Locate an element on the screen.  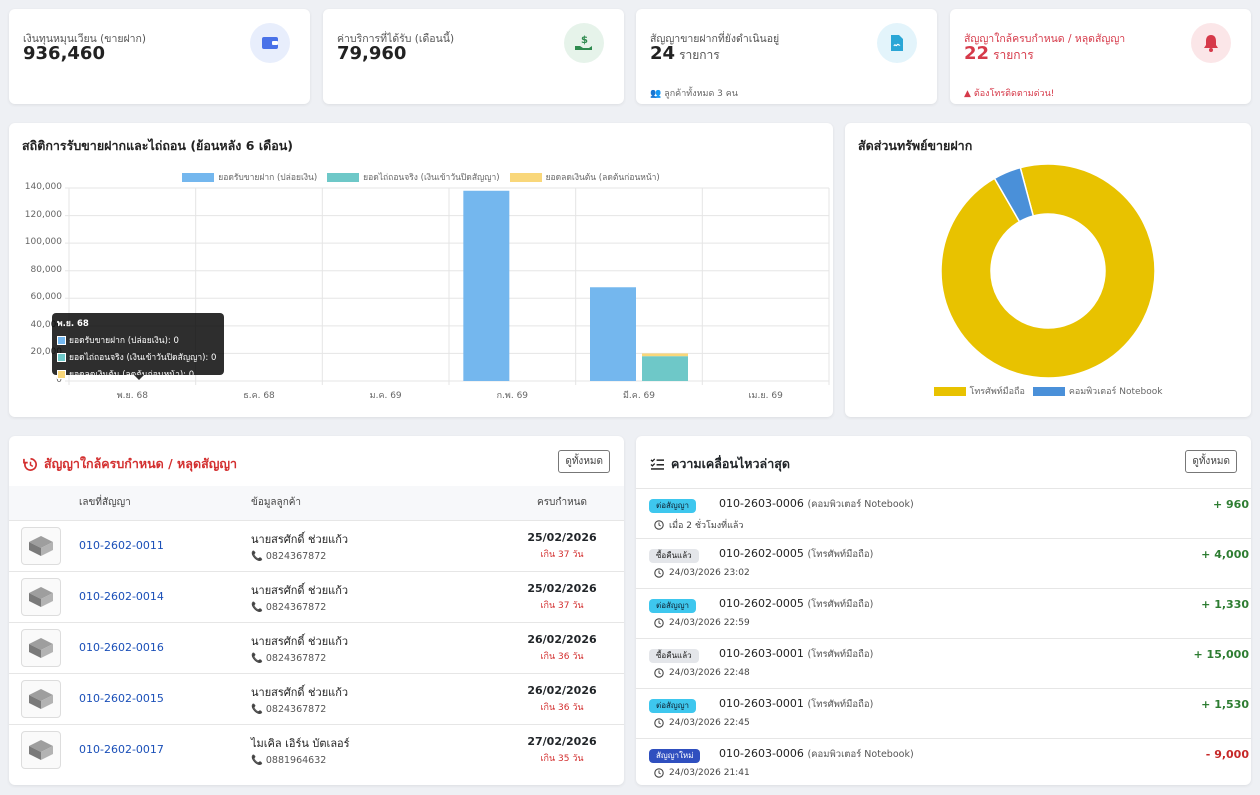
activity-amount: + 1,530 is located at coordinates (1225, 704).